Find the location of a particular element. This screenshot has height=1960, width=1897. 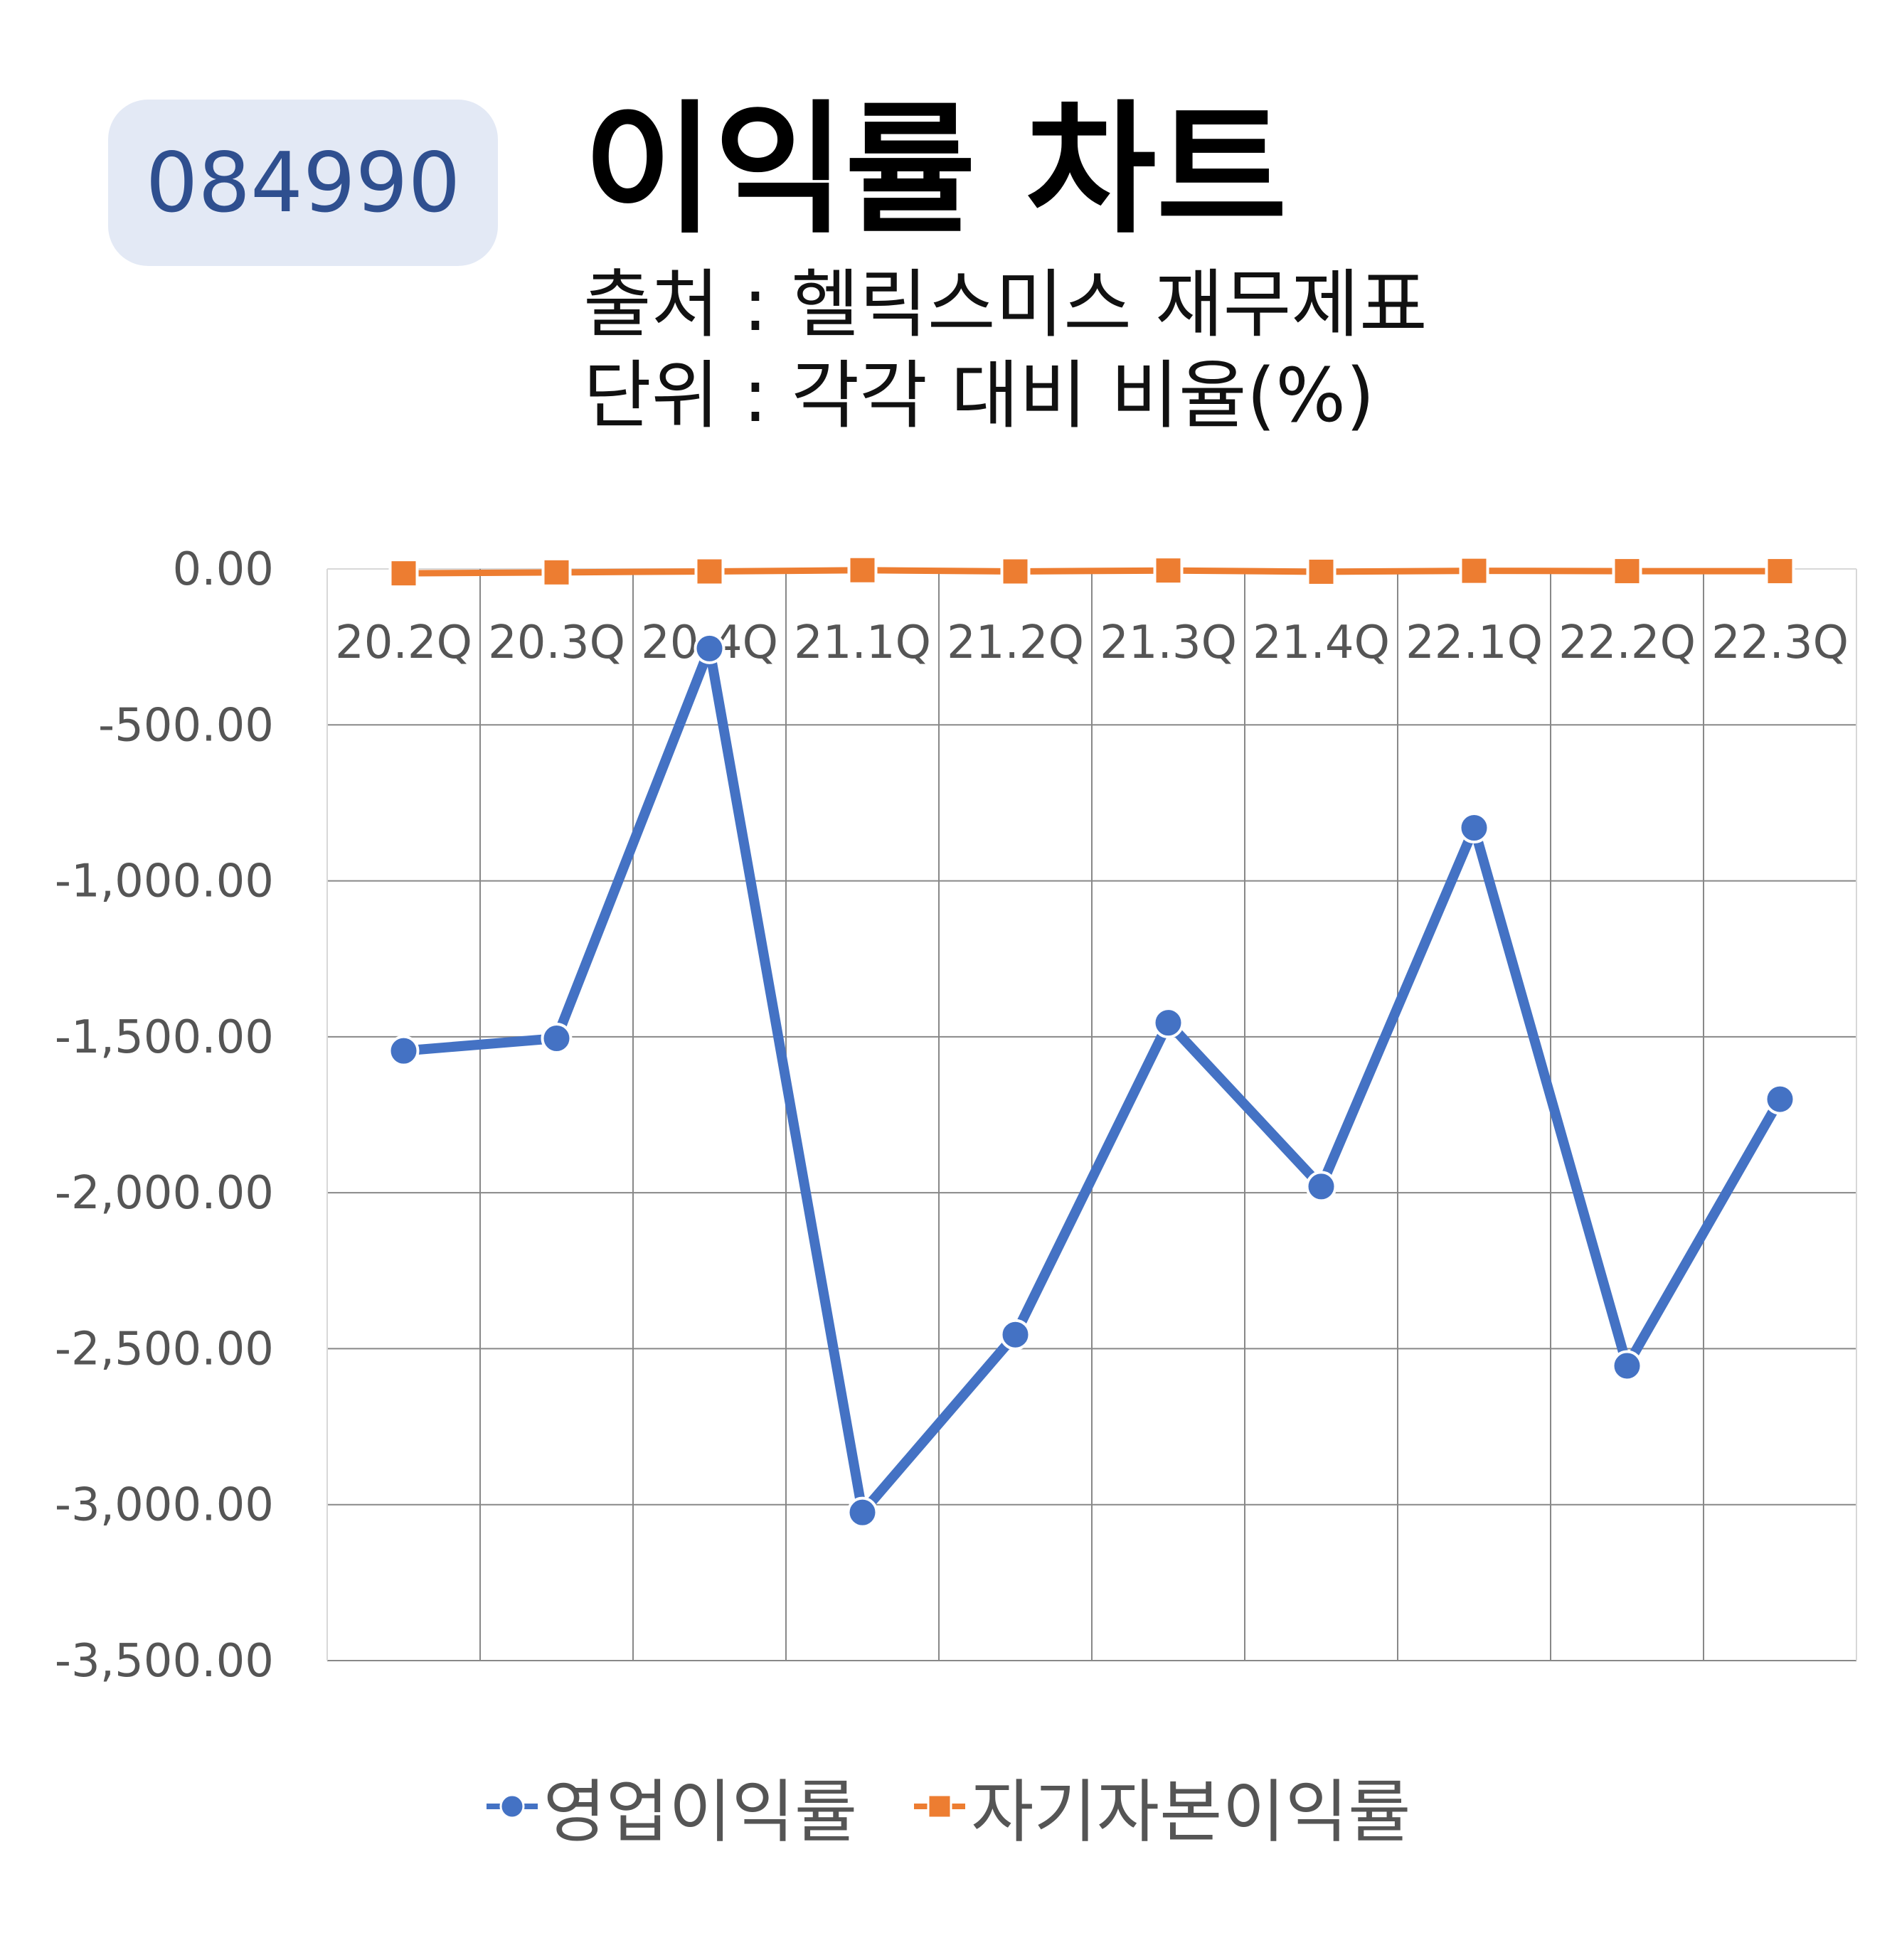

x-tick-label: 22.3Q is located at coordinates (1780, 643).